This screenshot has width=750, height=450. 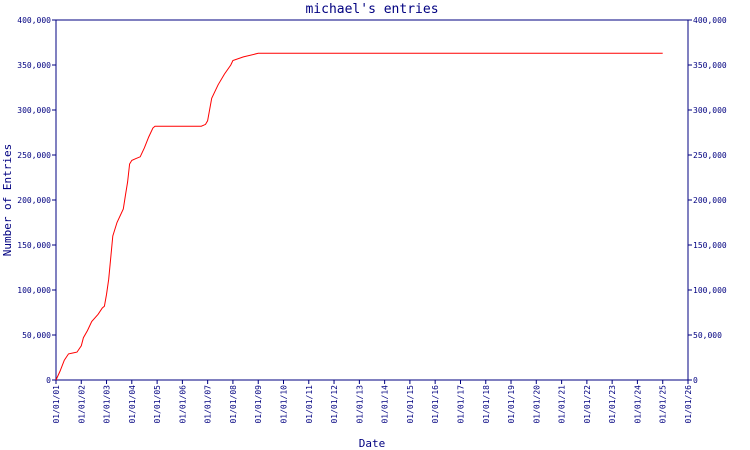 What do you see at coordinates (385, 404) in the screenshot?
I see `x-tick-label: 01/01/14` at bounding box center [385, 404].